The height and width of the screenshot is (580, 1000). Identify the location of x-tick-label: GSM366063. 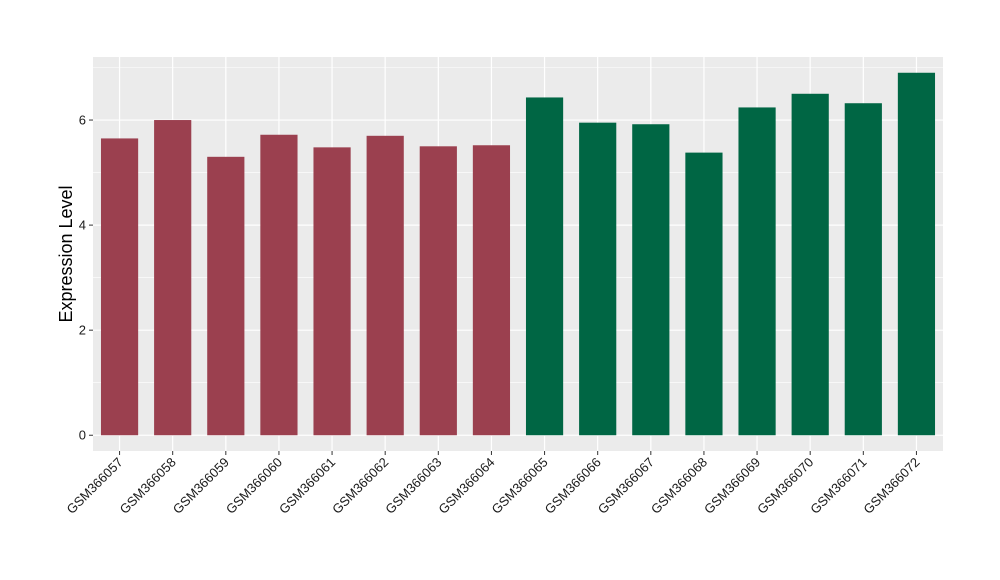
(413, 486).